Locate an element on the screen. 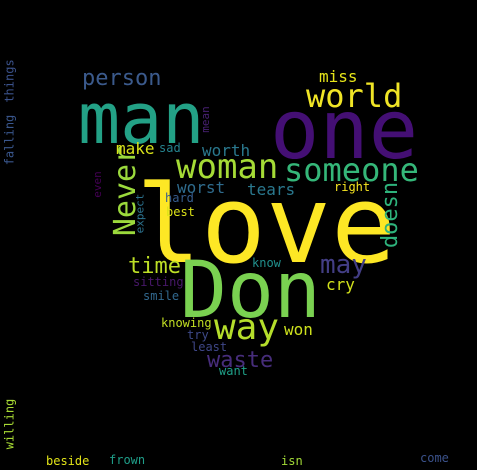 The width and height of the screenshot is (477, 470). word-way: way is located at coordinates (247, 327).